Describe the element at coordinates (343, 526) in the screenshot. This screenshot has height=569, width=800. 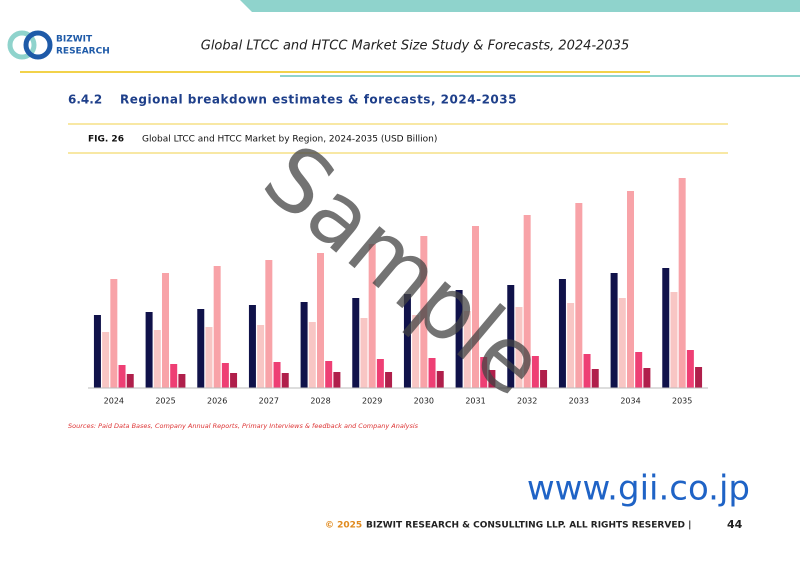
I see `footer-year: © 2025` at that location.